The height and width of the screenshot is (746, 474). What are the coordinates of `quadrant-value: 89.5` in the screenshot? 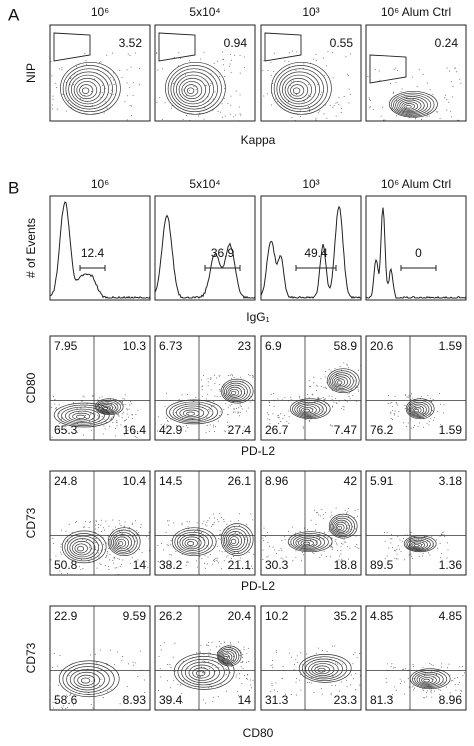 It's located at (382, 565).